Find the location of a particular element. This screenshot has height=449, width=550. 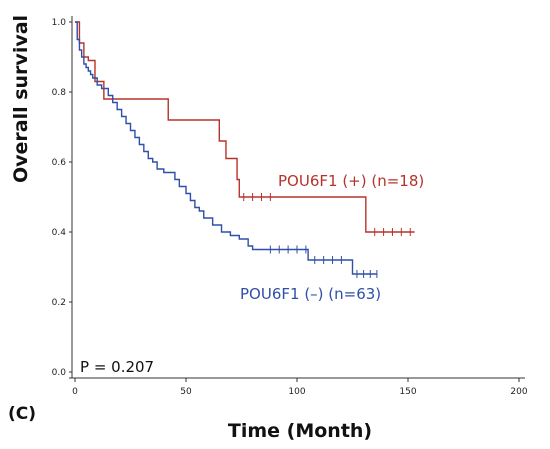

x-tick-label: 150 is located at coordinates (407, 392).